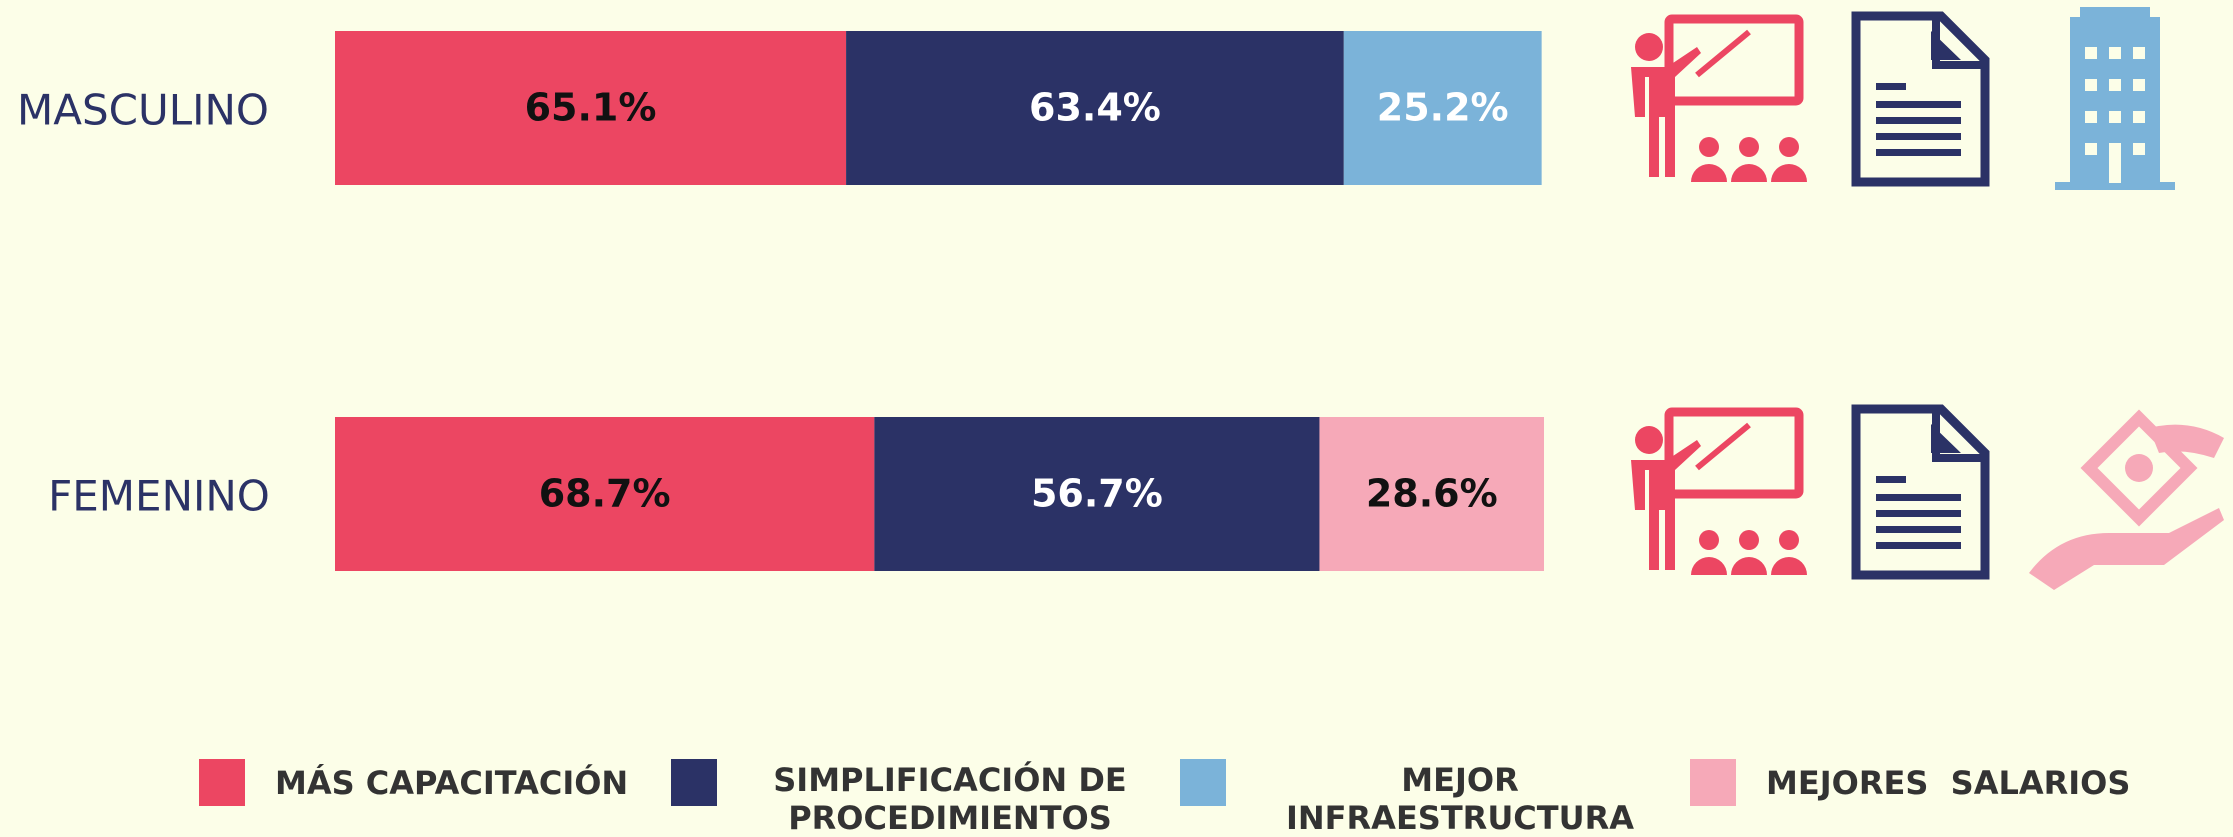 This screenshot has height=837, width=2233. Describe the element at coordinates (143, 110) in the screenshot. I see `category-label: MASCULINO` at that location.